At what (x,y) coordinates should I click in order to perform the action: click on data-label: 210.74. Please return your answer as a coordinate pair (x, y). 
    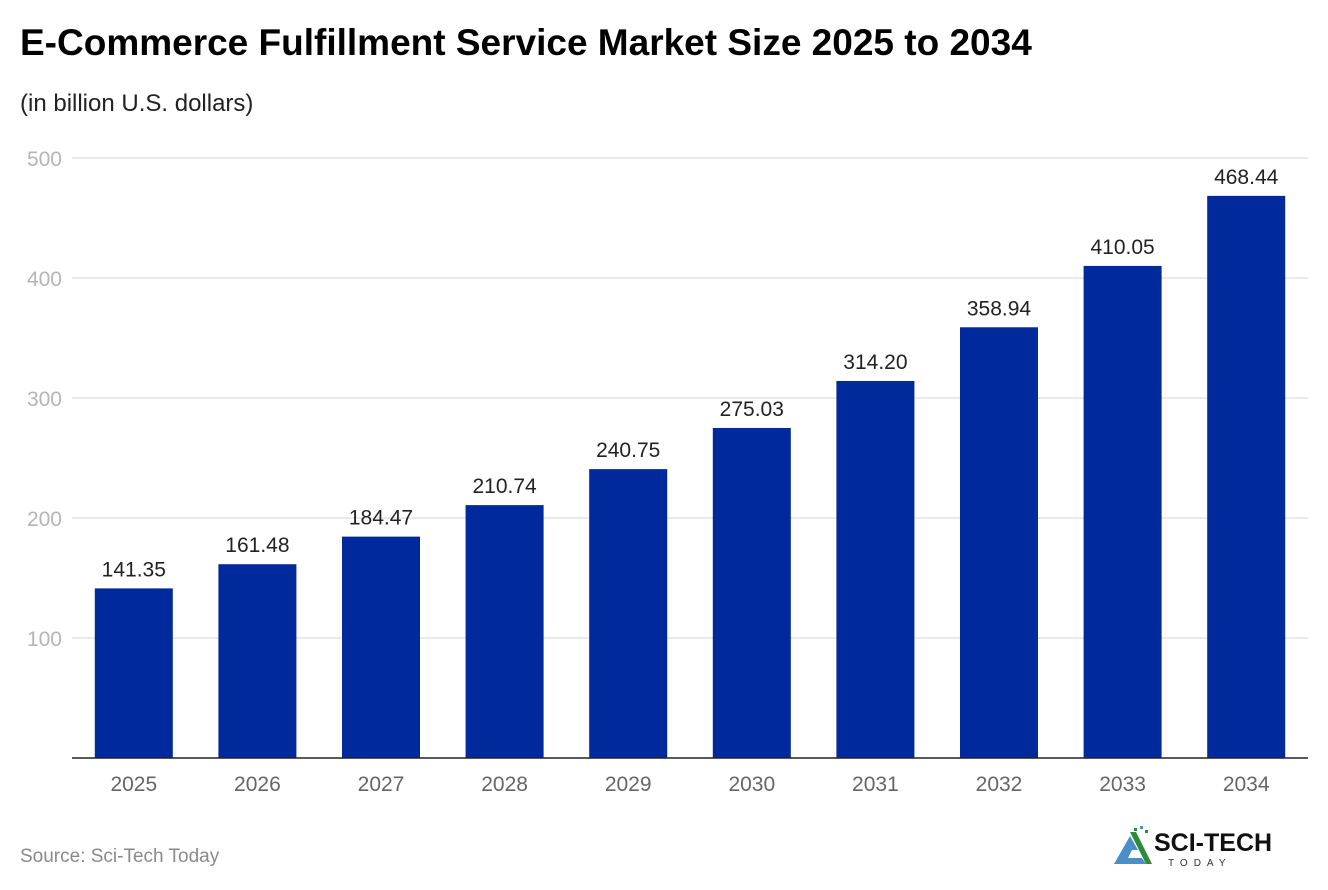
    Looking at the image, I should click on (504, 486).